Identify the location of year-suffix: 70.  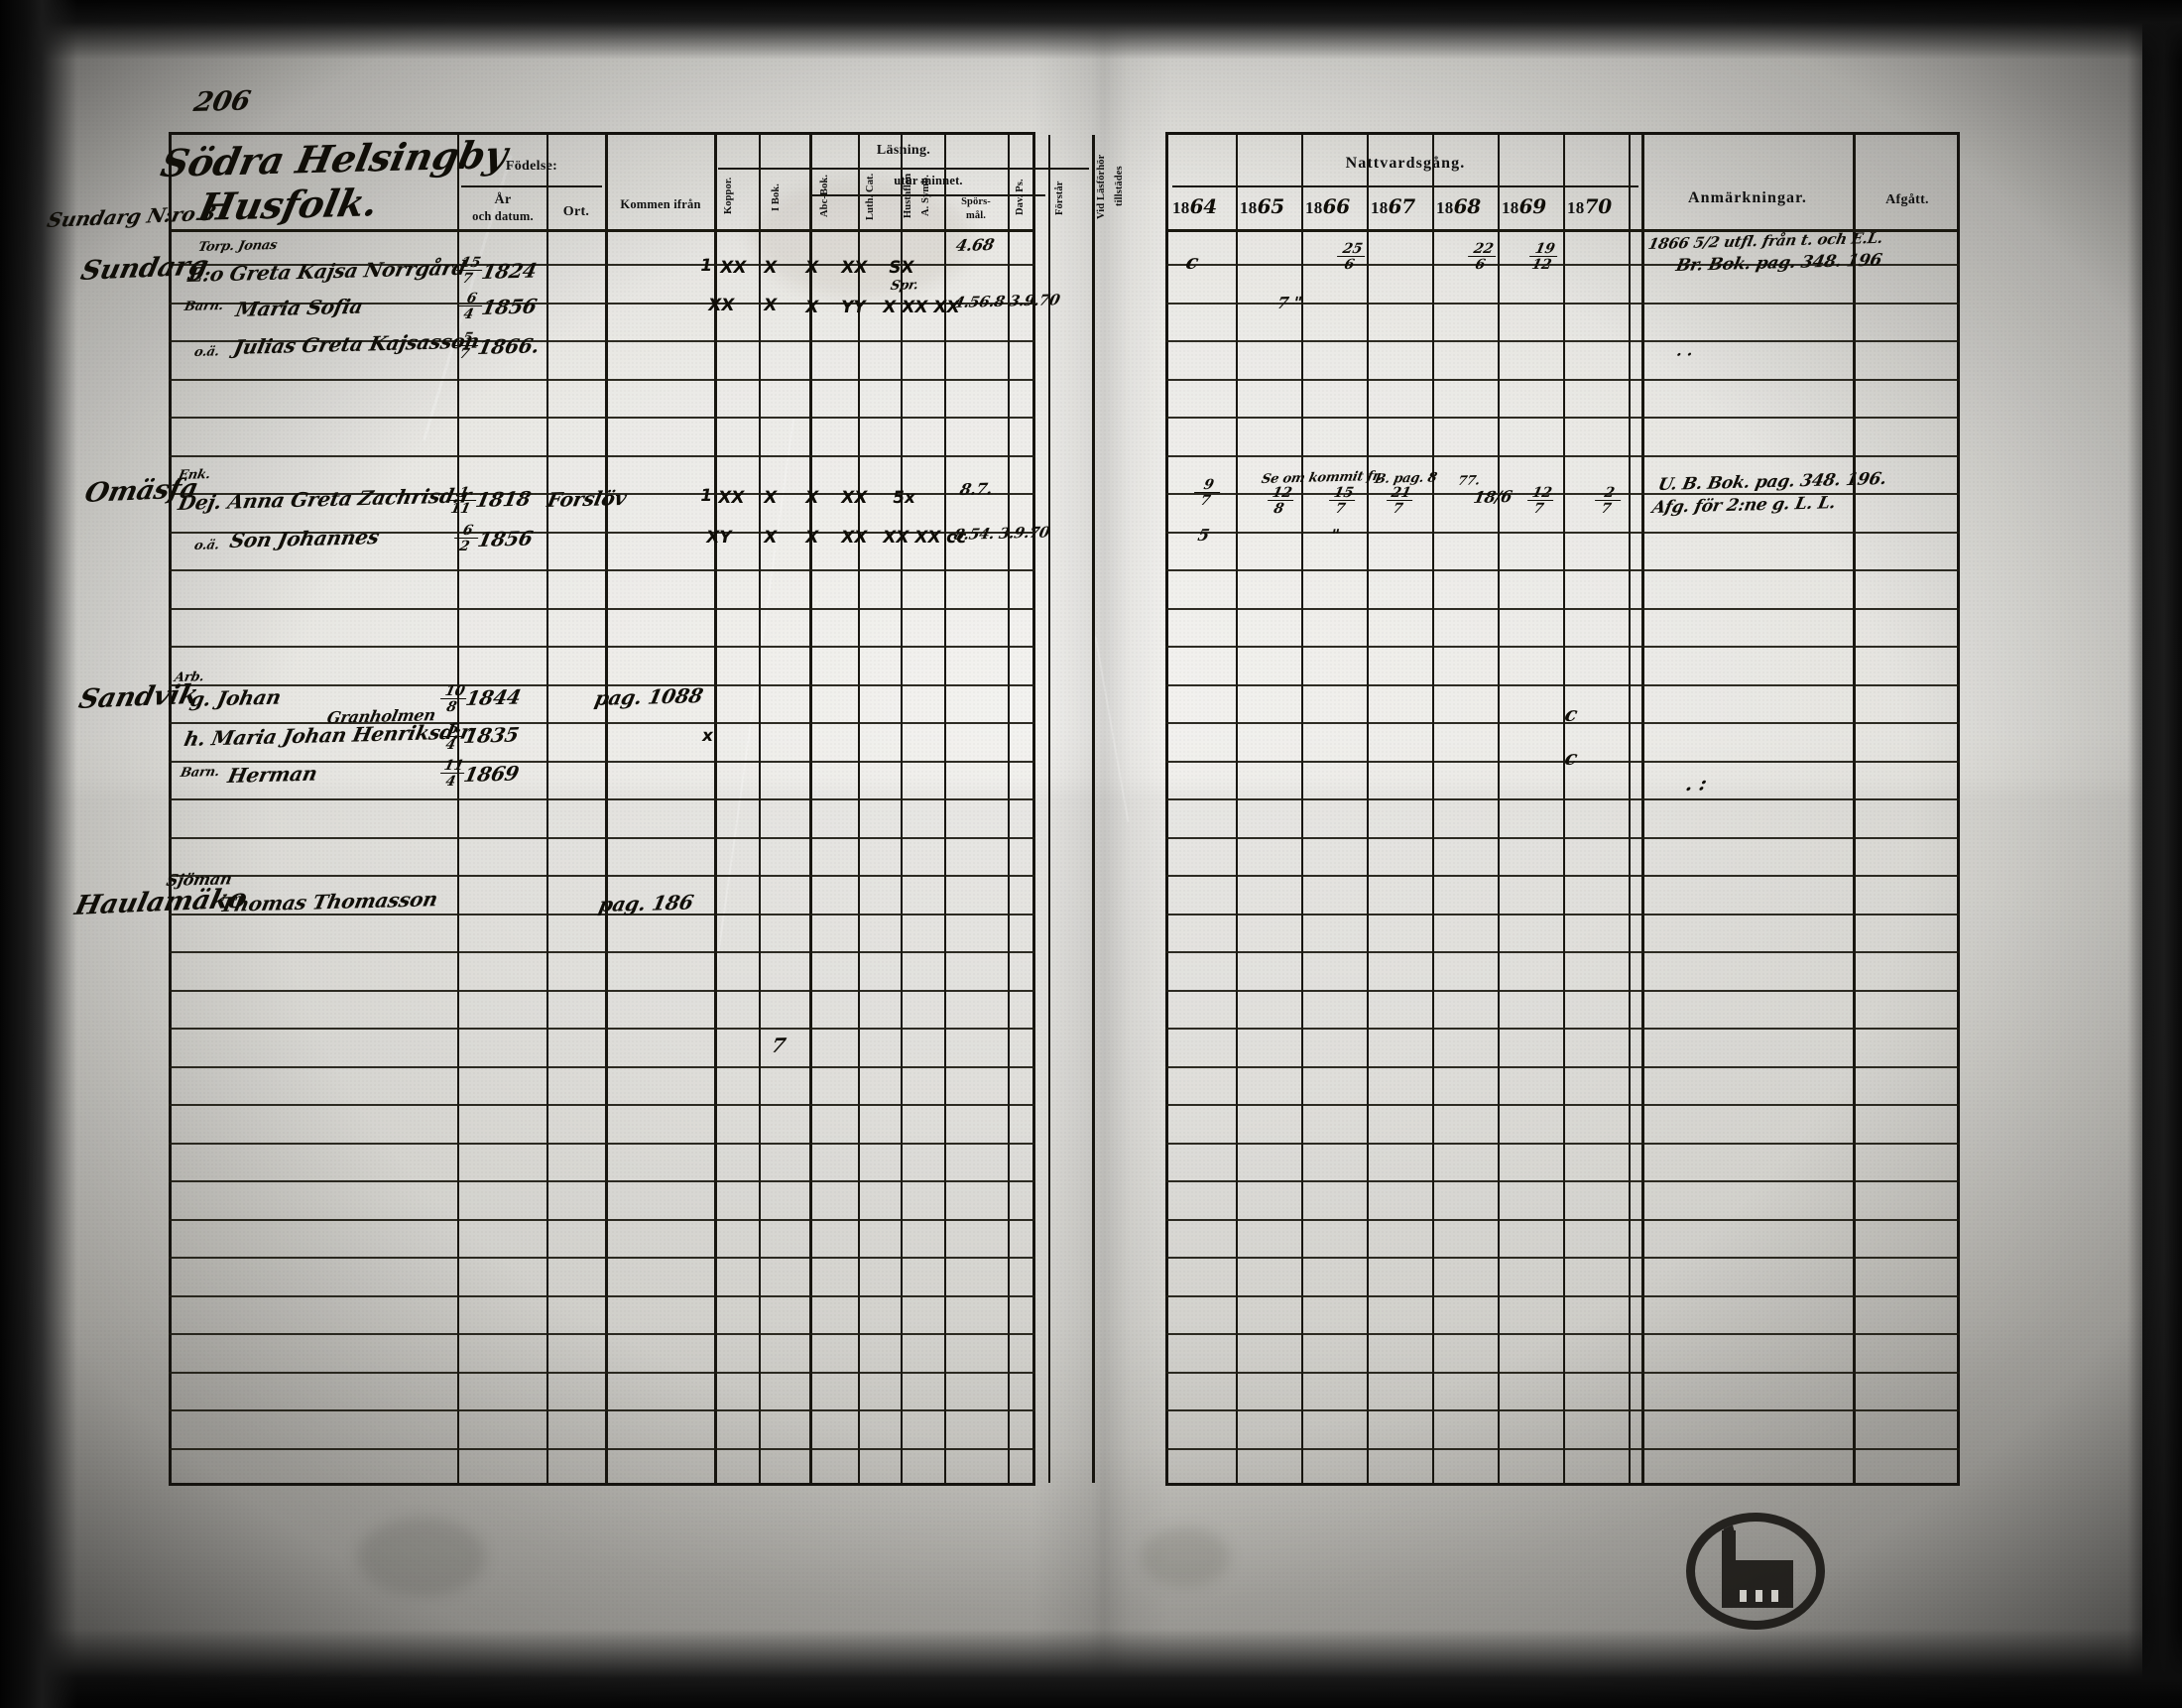
(1598, 206).